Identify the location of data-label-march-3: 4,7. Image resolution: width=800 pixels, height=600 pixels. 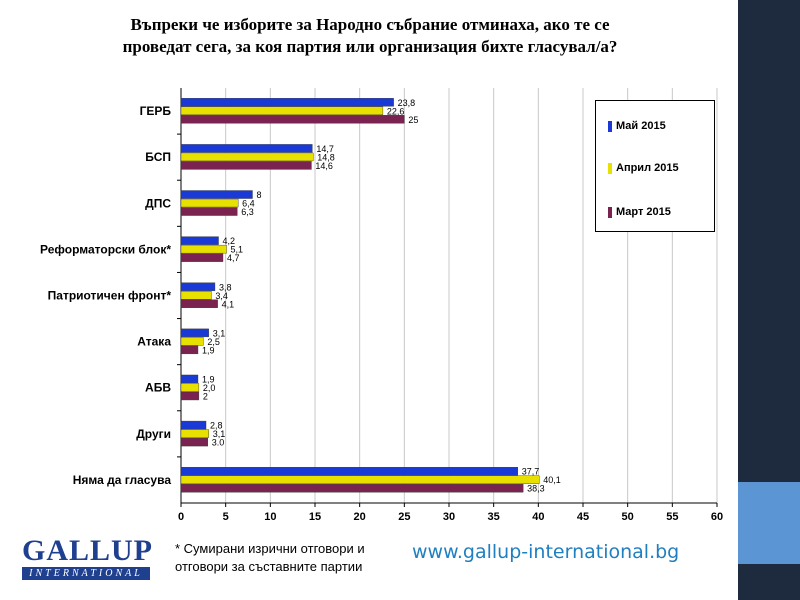
(233, 258).